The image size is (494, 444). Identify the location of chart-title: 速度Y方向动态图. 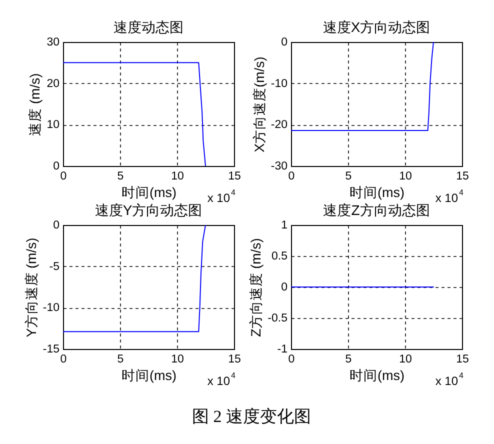
(148, 210).